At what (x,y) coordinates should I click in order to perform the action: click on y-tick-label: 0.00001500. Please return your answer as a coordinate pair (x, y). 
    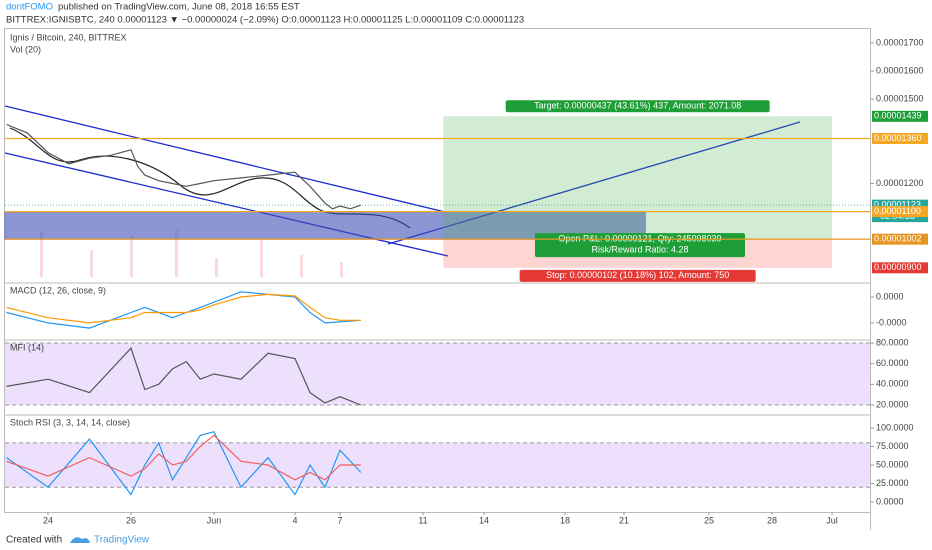
    Looking at the image, I should click on (900, 99).